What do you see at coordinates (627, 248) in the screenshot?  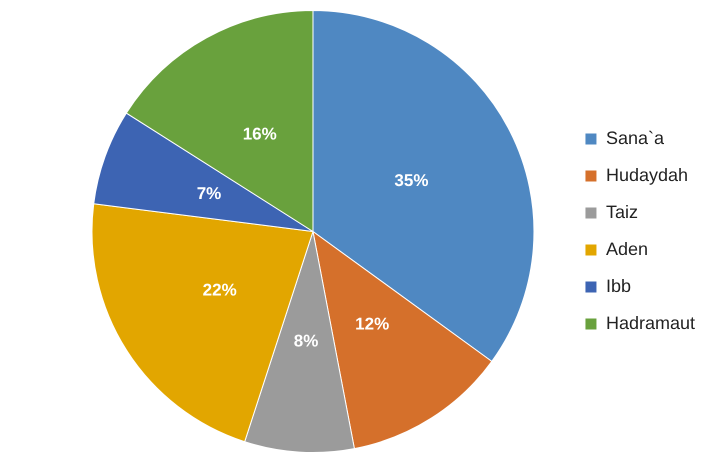 I see `legend-label: Aden` at bounding box center [627, 248].